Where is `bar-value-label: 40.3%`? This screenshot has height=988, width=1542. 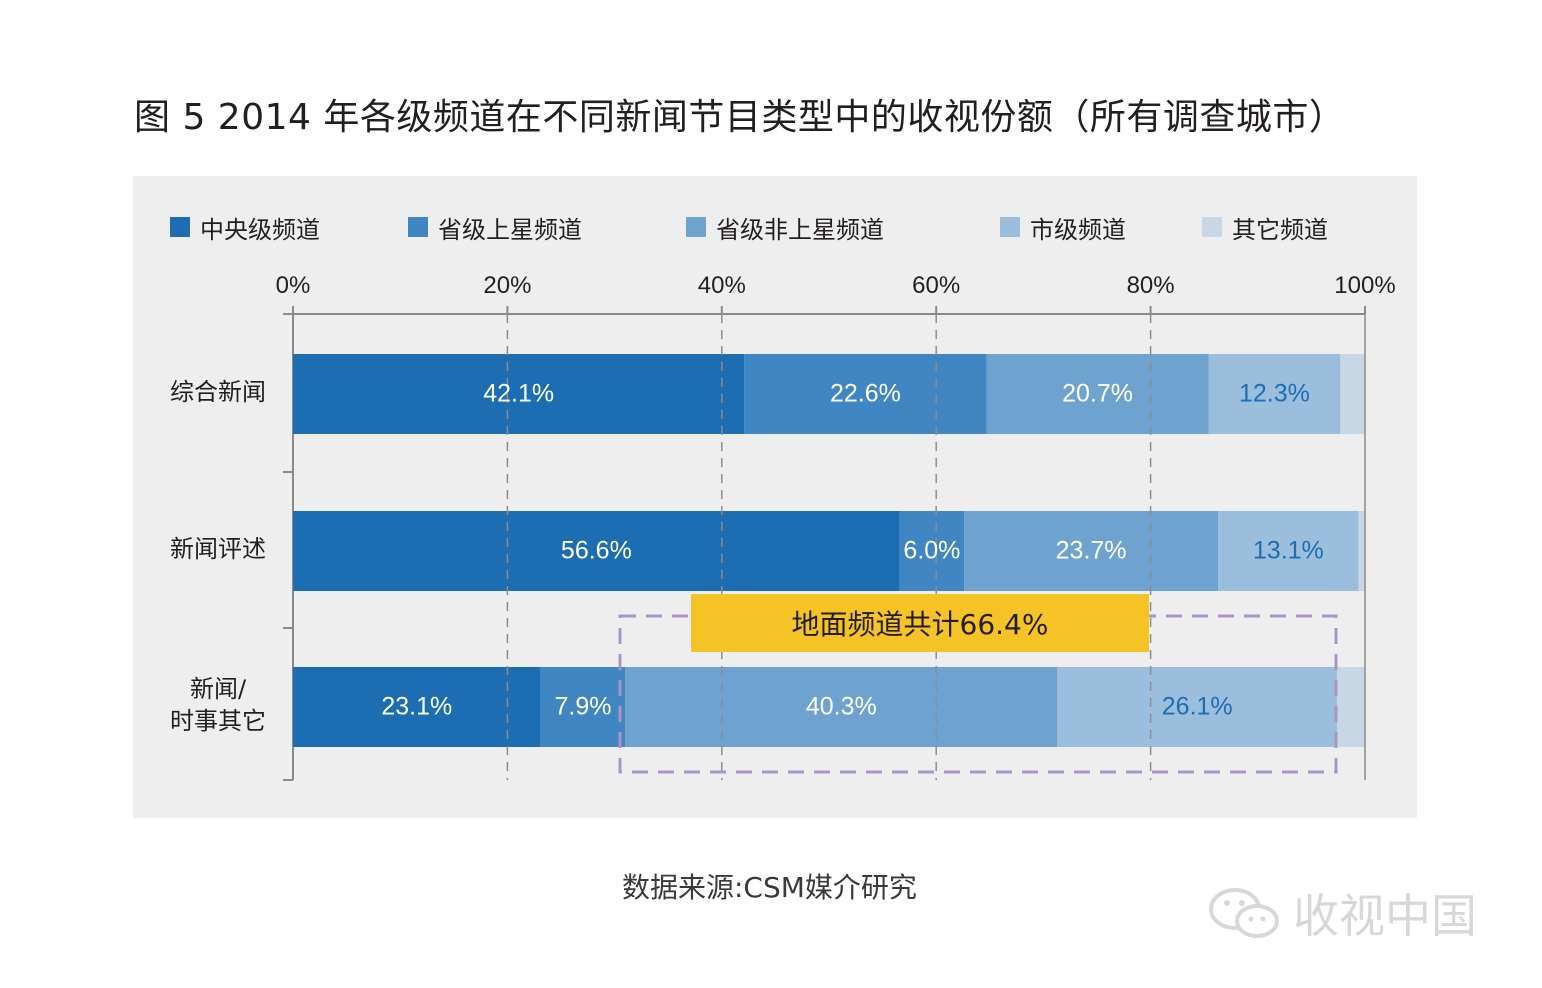 bar-value-label: 40.3% is located at coordinates (841, 706).